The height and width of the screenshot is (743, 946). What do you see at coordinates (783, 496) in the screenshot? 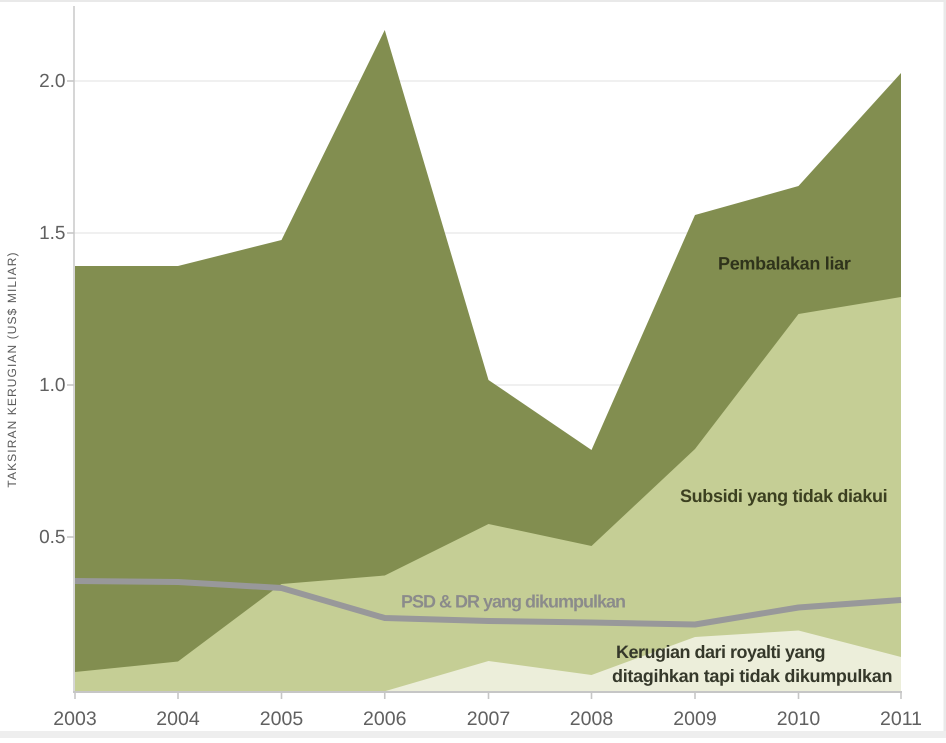
I see `svg-text: Subsidi yang tidak diakui` at bounding box center [783, 496].